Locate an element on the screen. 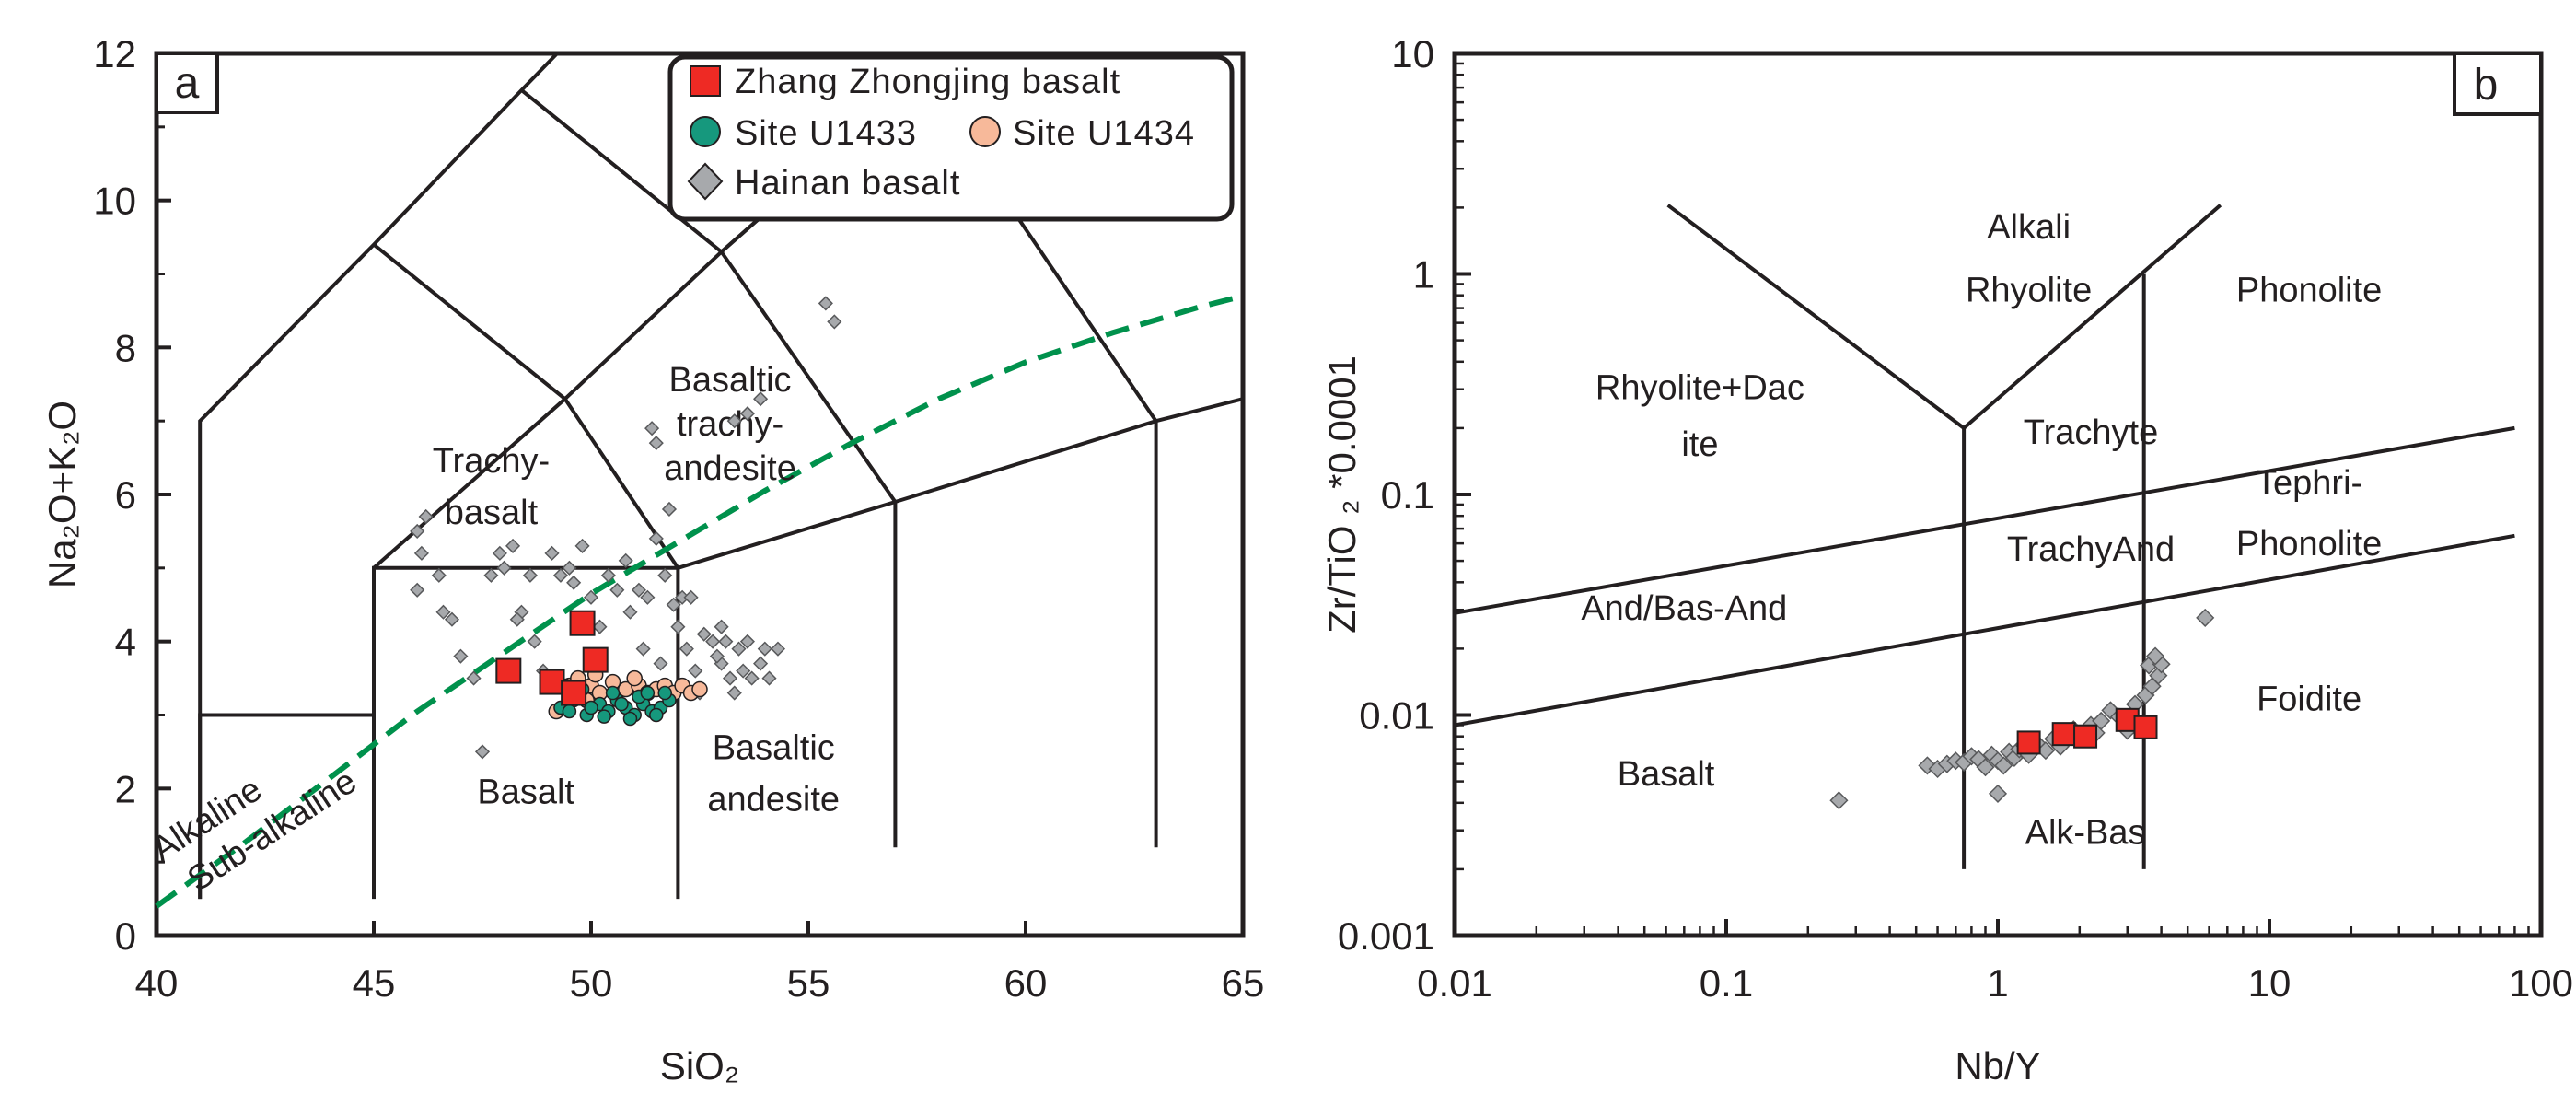 The width and height of the screenshot is (2576, 1105). legend-swatch-zhang is located at coordinates (705, 81).